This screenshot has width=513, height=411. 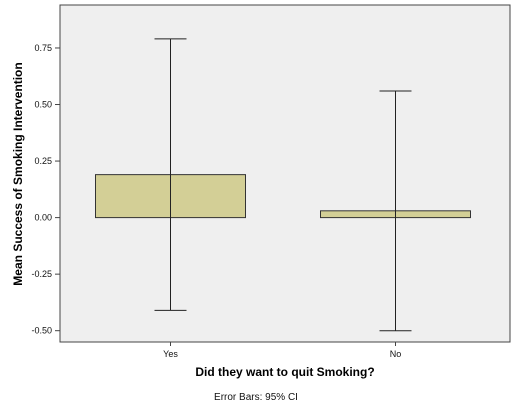 I want to click on x-tick-label: No, so click(x=396, y=354).